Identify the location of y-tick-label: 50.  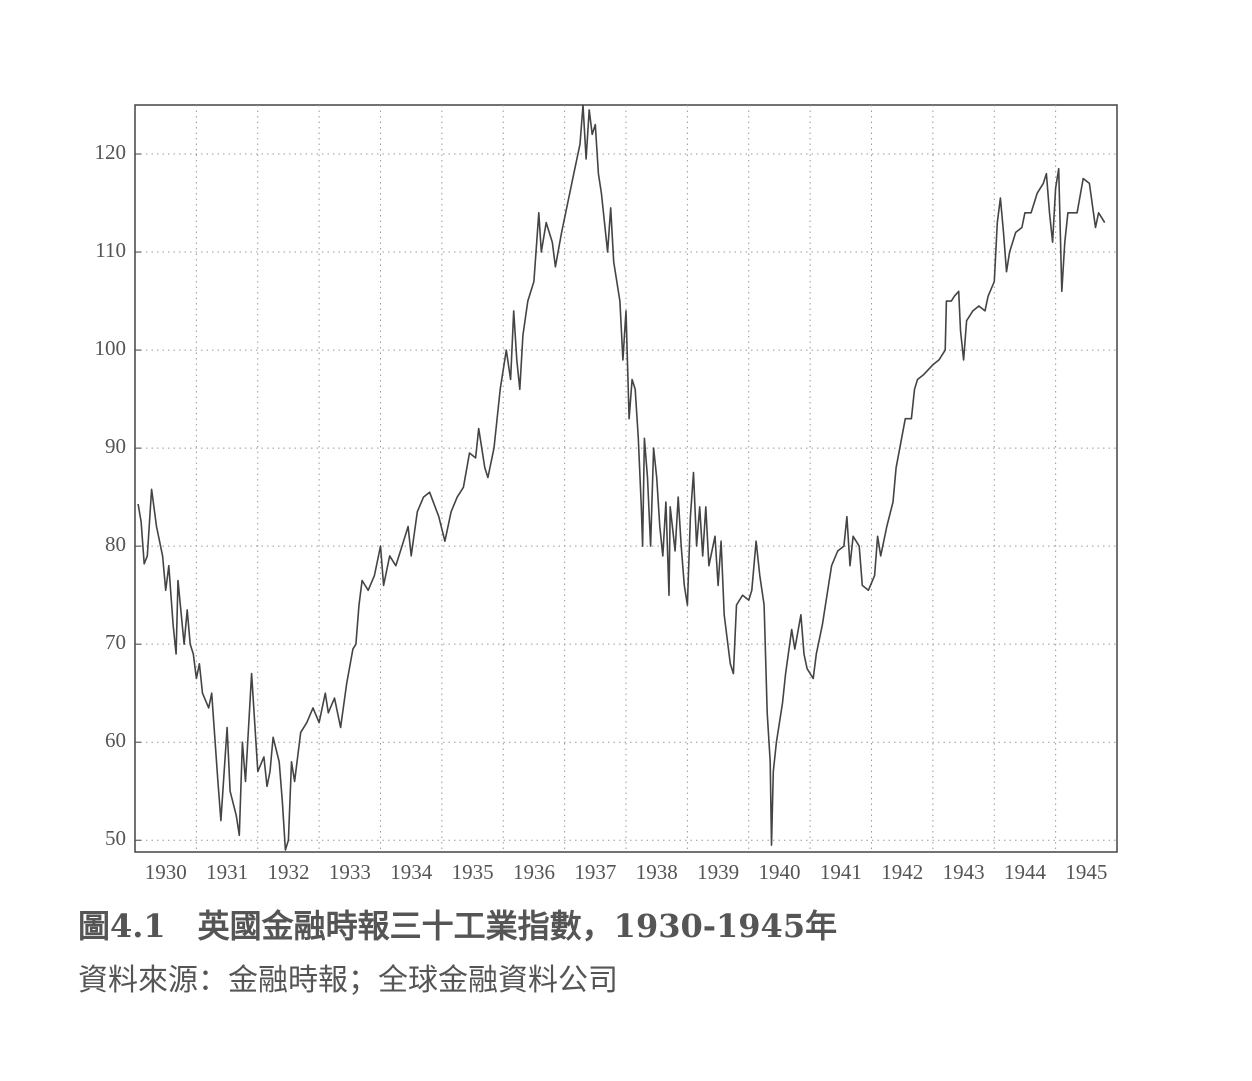
(115, 838).